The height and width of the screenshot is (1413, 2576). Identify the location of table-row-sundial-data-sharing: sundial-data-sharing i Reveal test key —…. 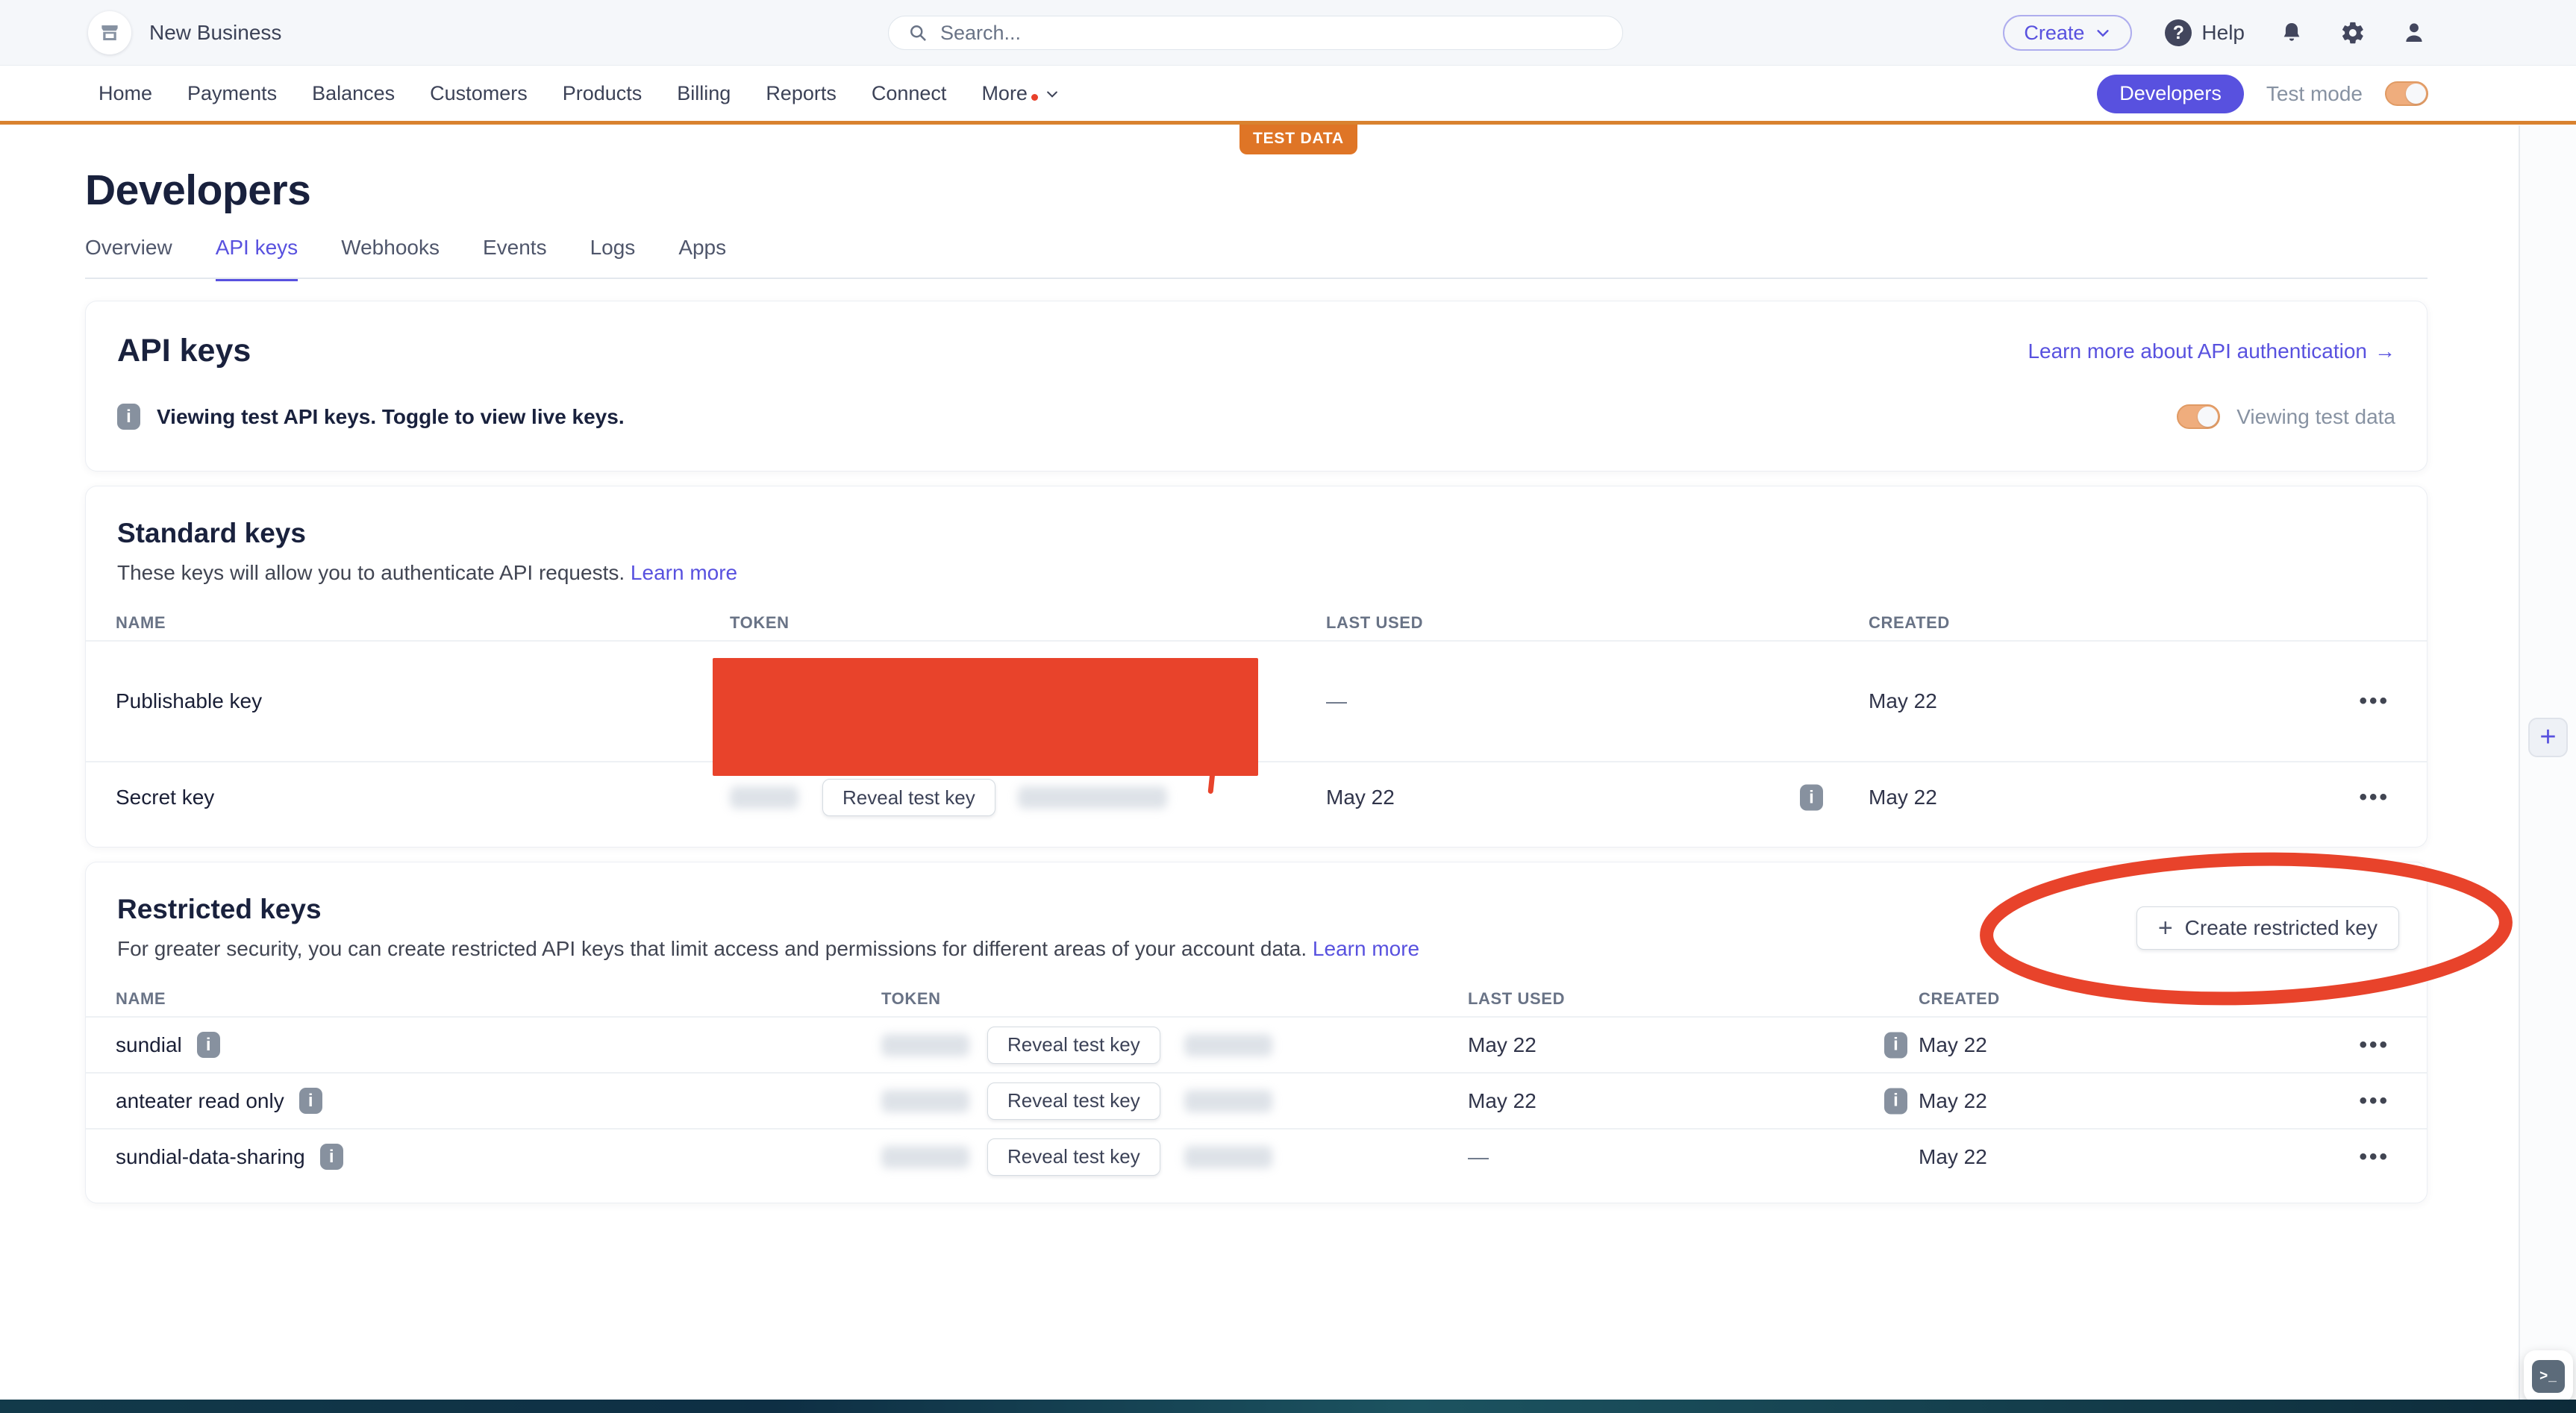
(1256, 1157).